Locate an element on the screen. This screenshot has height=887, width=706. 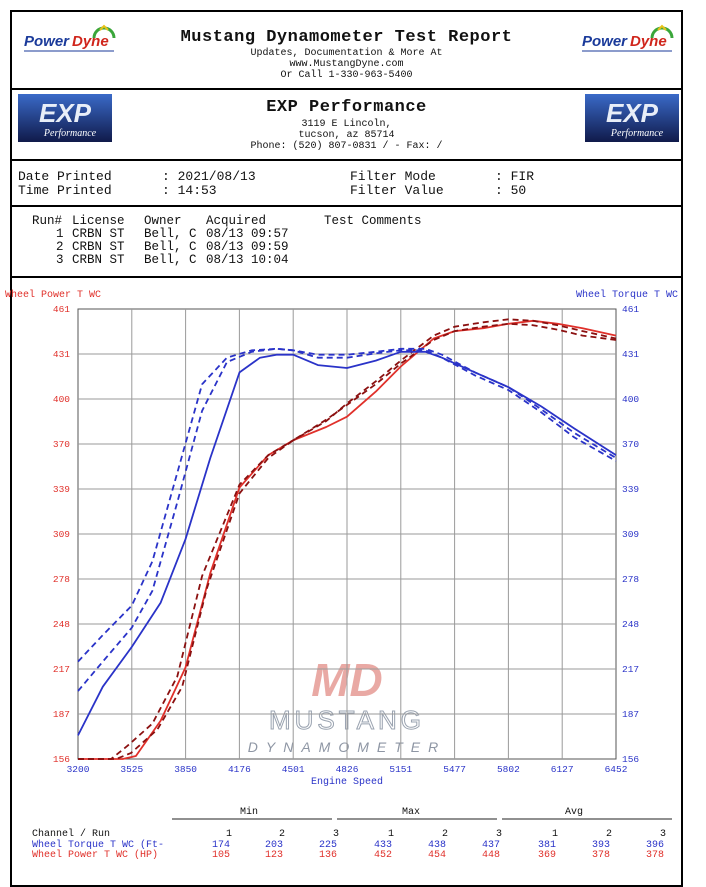
y-left-tick-label: 217 is located at coordinates (61, 669).